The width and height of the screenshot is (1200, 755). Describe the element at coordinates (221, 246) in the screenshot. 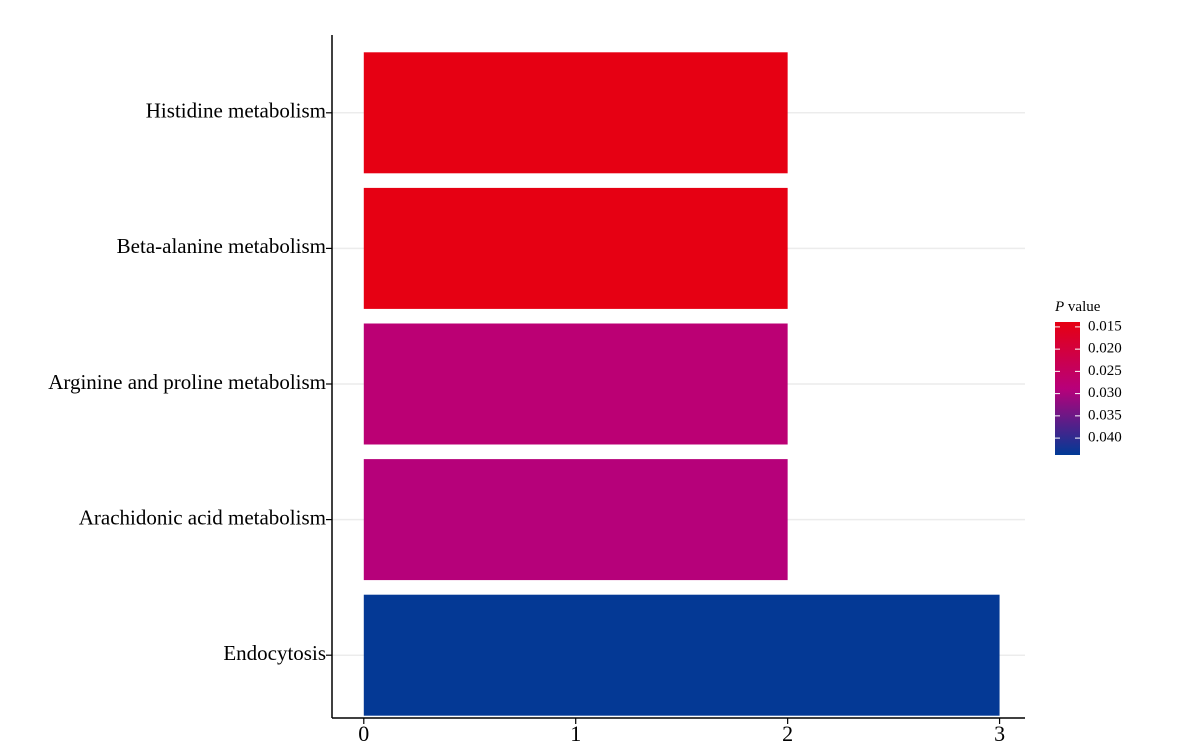

I see `y-tick-label: Beta-alanine metabolism` at that location.